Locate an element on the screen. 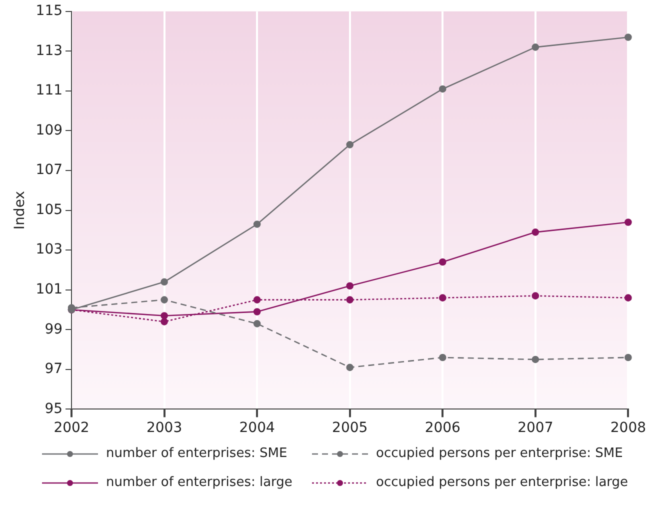  y-tick-label: 107 is located at coordinates (49, 170).